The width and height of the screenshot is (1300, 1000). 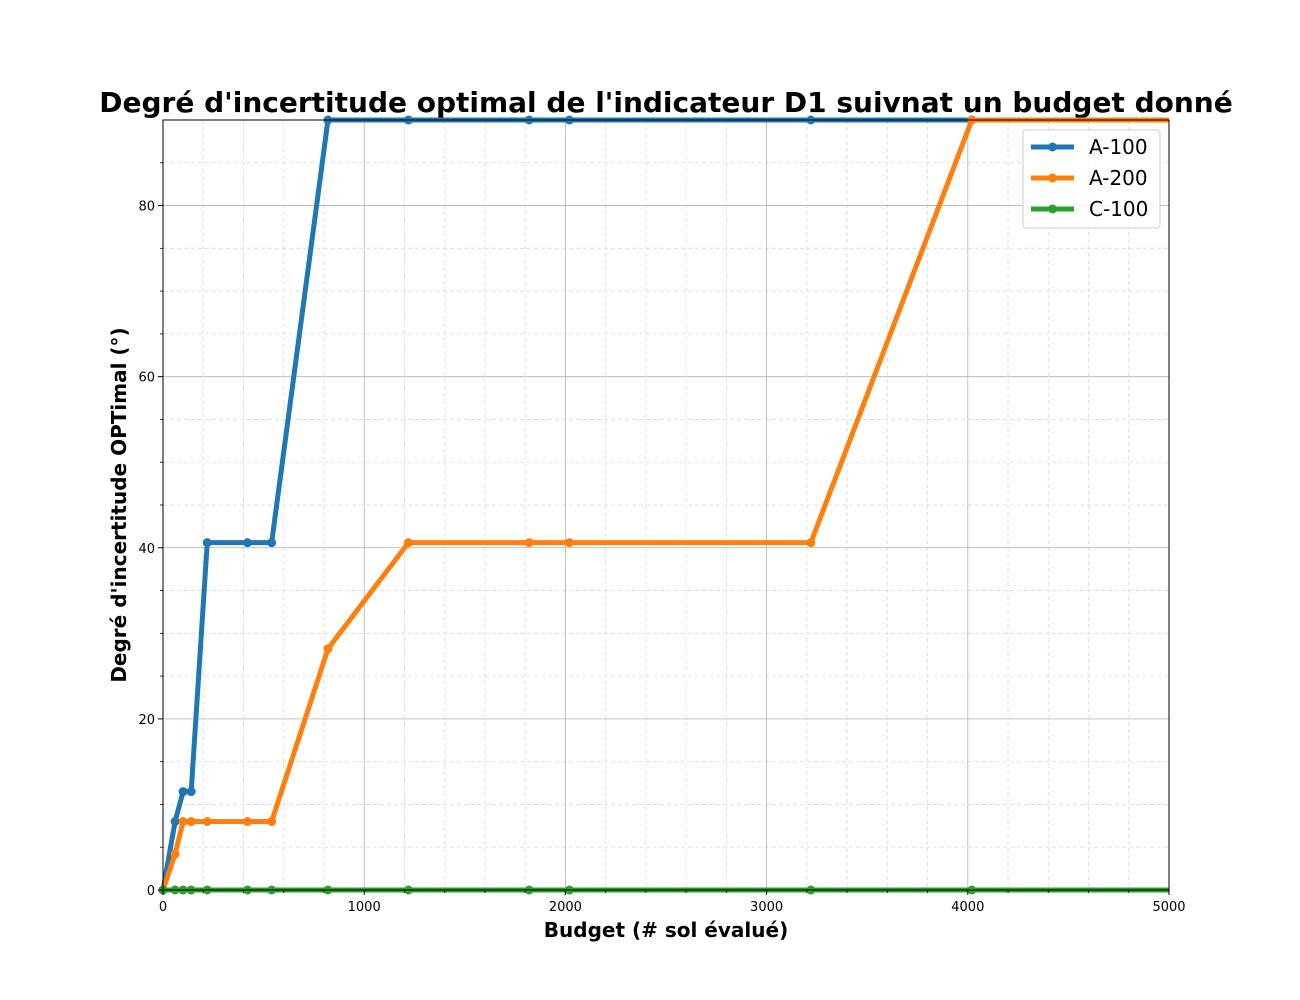 I want to click on x-tick-label: 0, so click(x=163, y=907).